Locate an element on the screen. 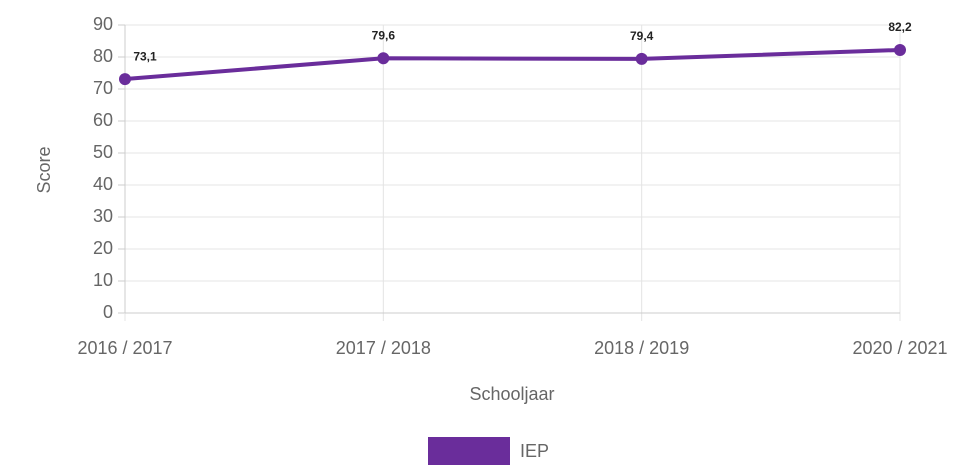 The height and width of the screenshot is (465, 970). y-tick-label: 60 is located at coordinates (103, 120).